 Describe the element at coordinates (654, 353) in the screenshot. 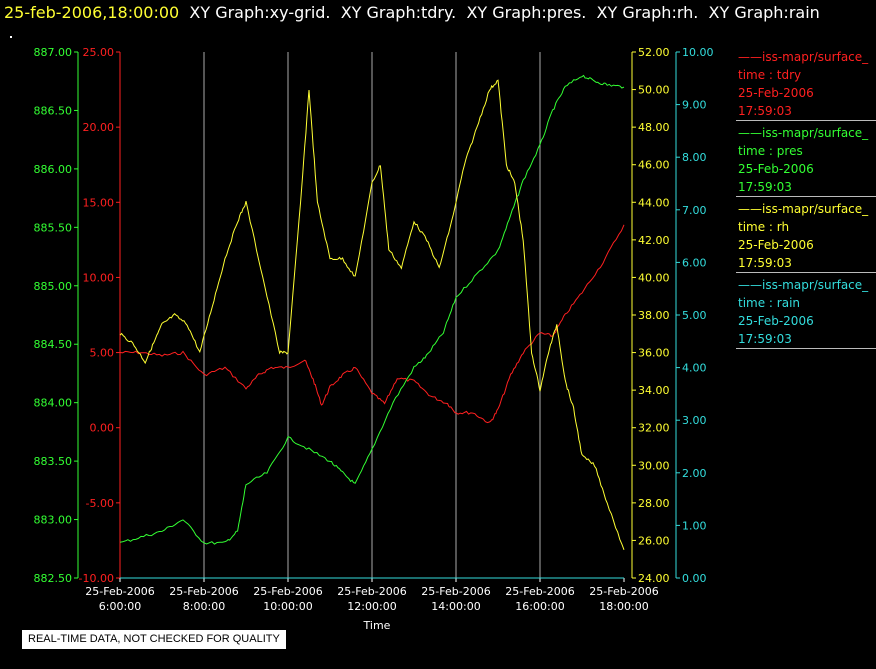

I see `rh-tick-label: 36.00` at that location.